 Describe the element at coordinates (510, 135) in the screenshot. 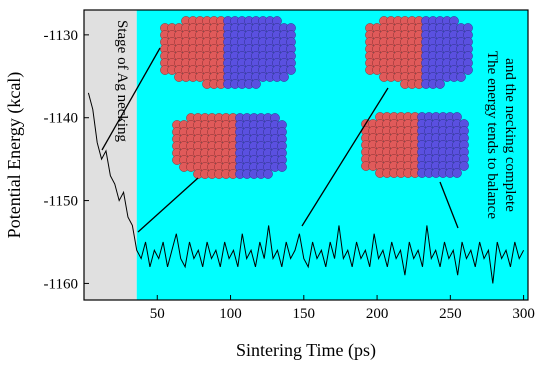

I see `annotation: and the necking complete` at that location.